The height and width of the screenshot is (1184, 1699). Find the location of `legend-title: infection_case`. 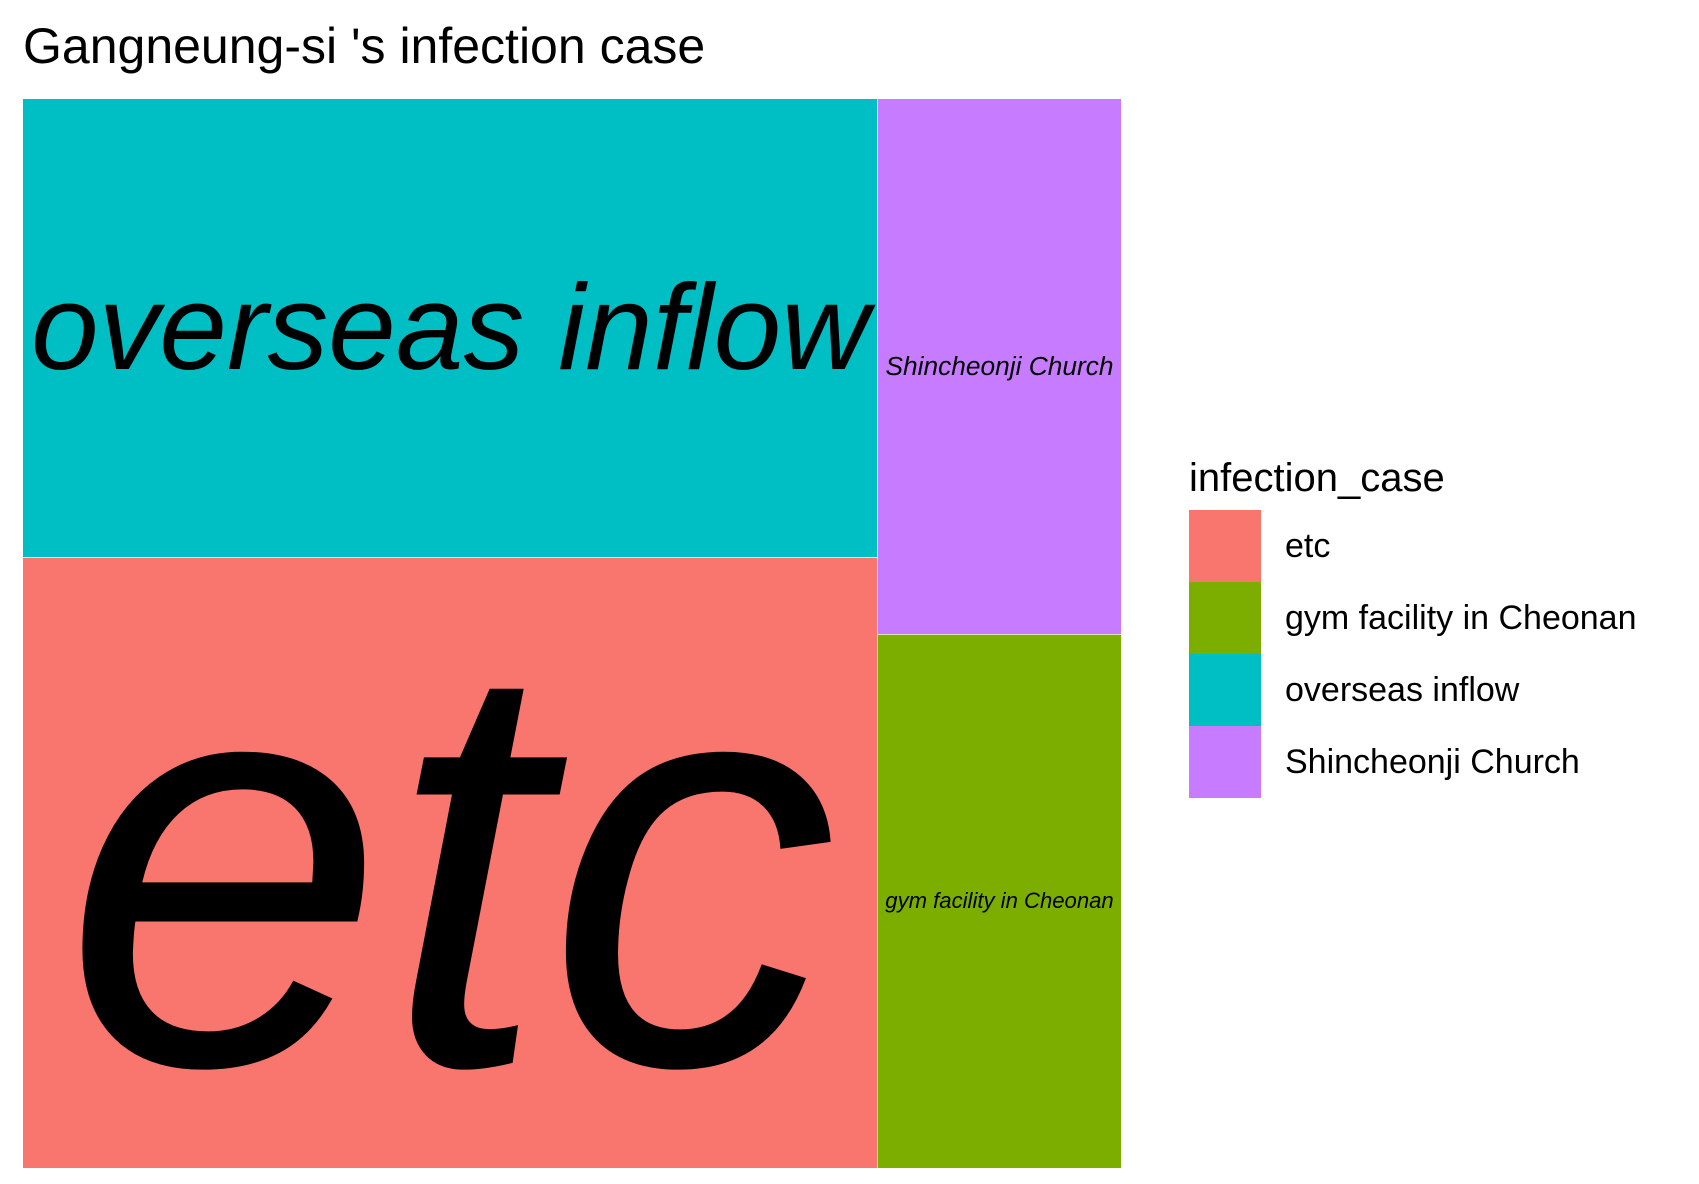

legend-title: infection_case is located at coordinates (1317, 478).